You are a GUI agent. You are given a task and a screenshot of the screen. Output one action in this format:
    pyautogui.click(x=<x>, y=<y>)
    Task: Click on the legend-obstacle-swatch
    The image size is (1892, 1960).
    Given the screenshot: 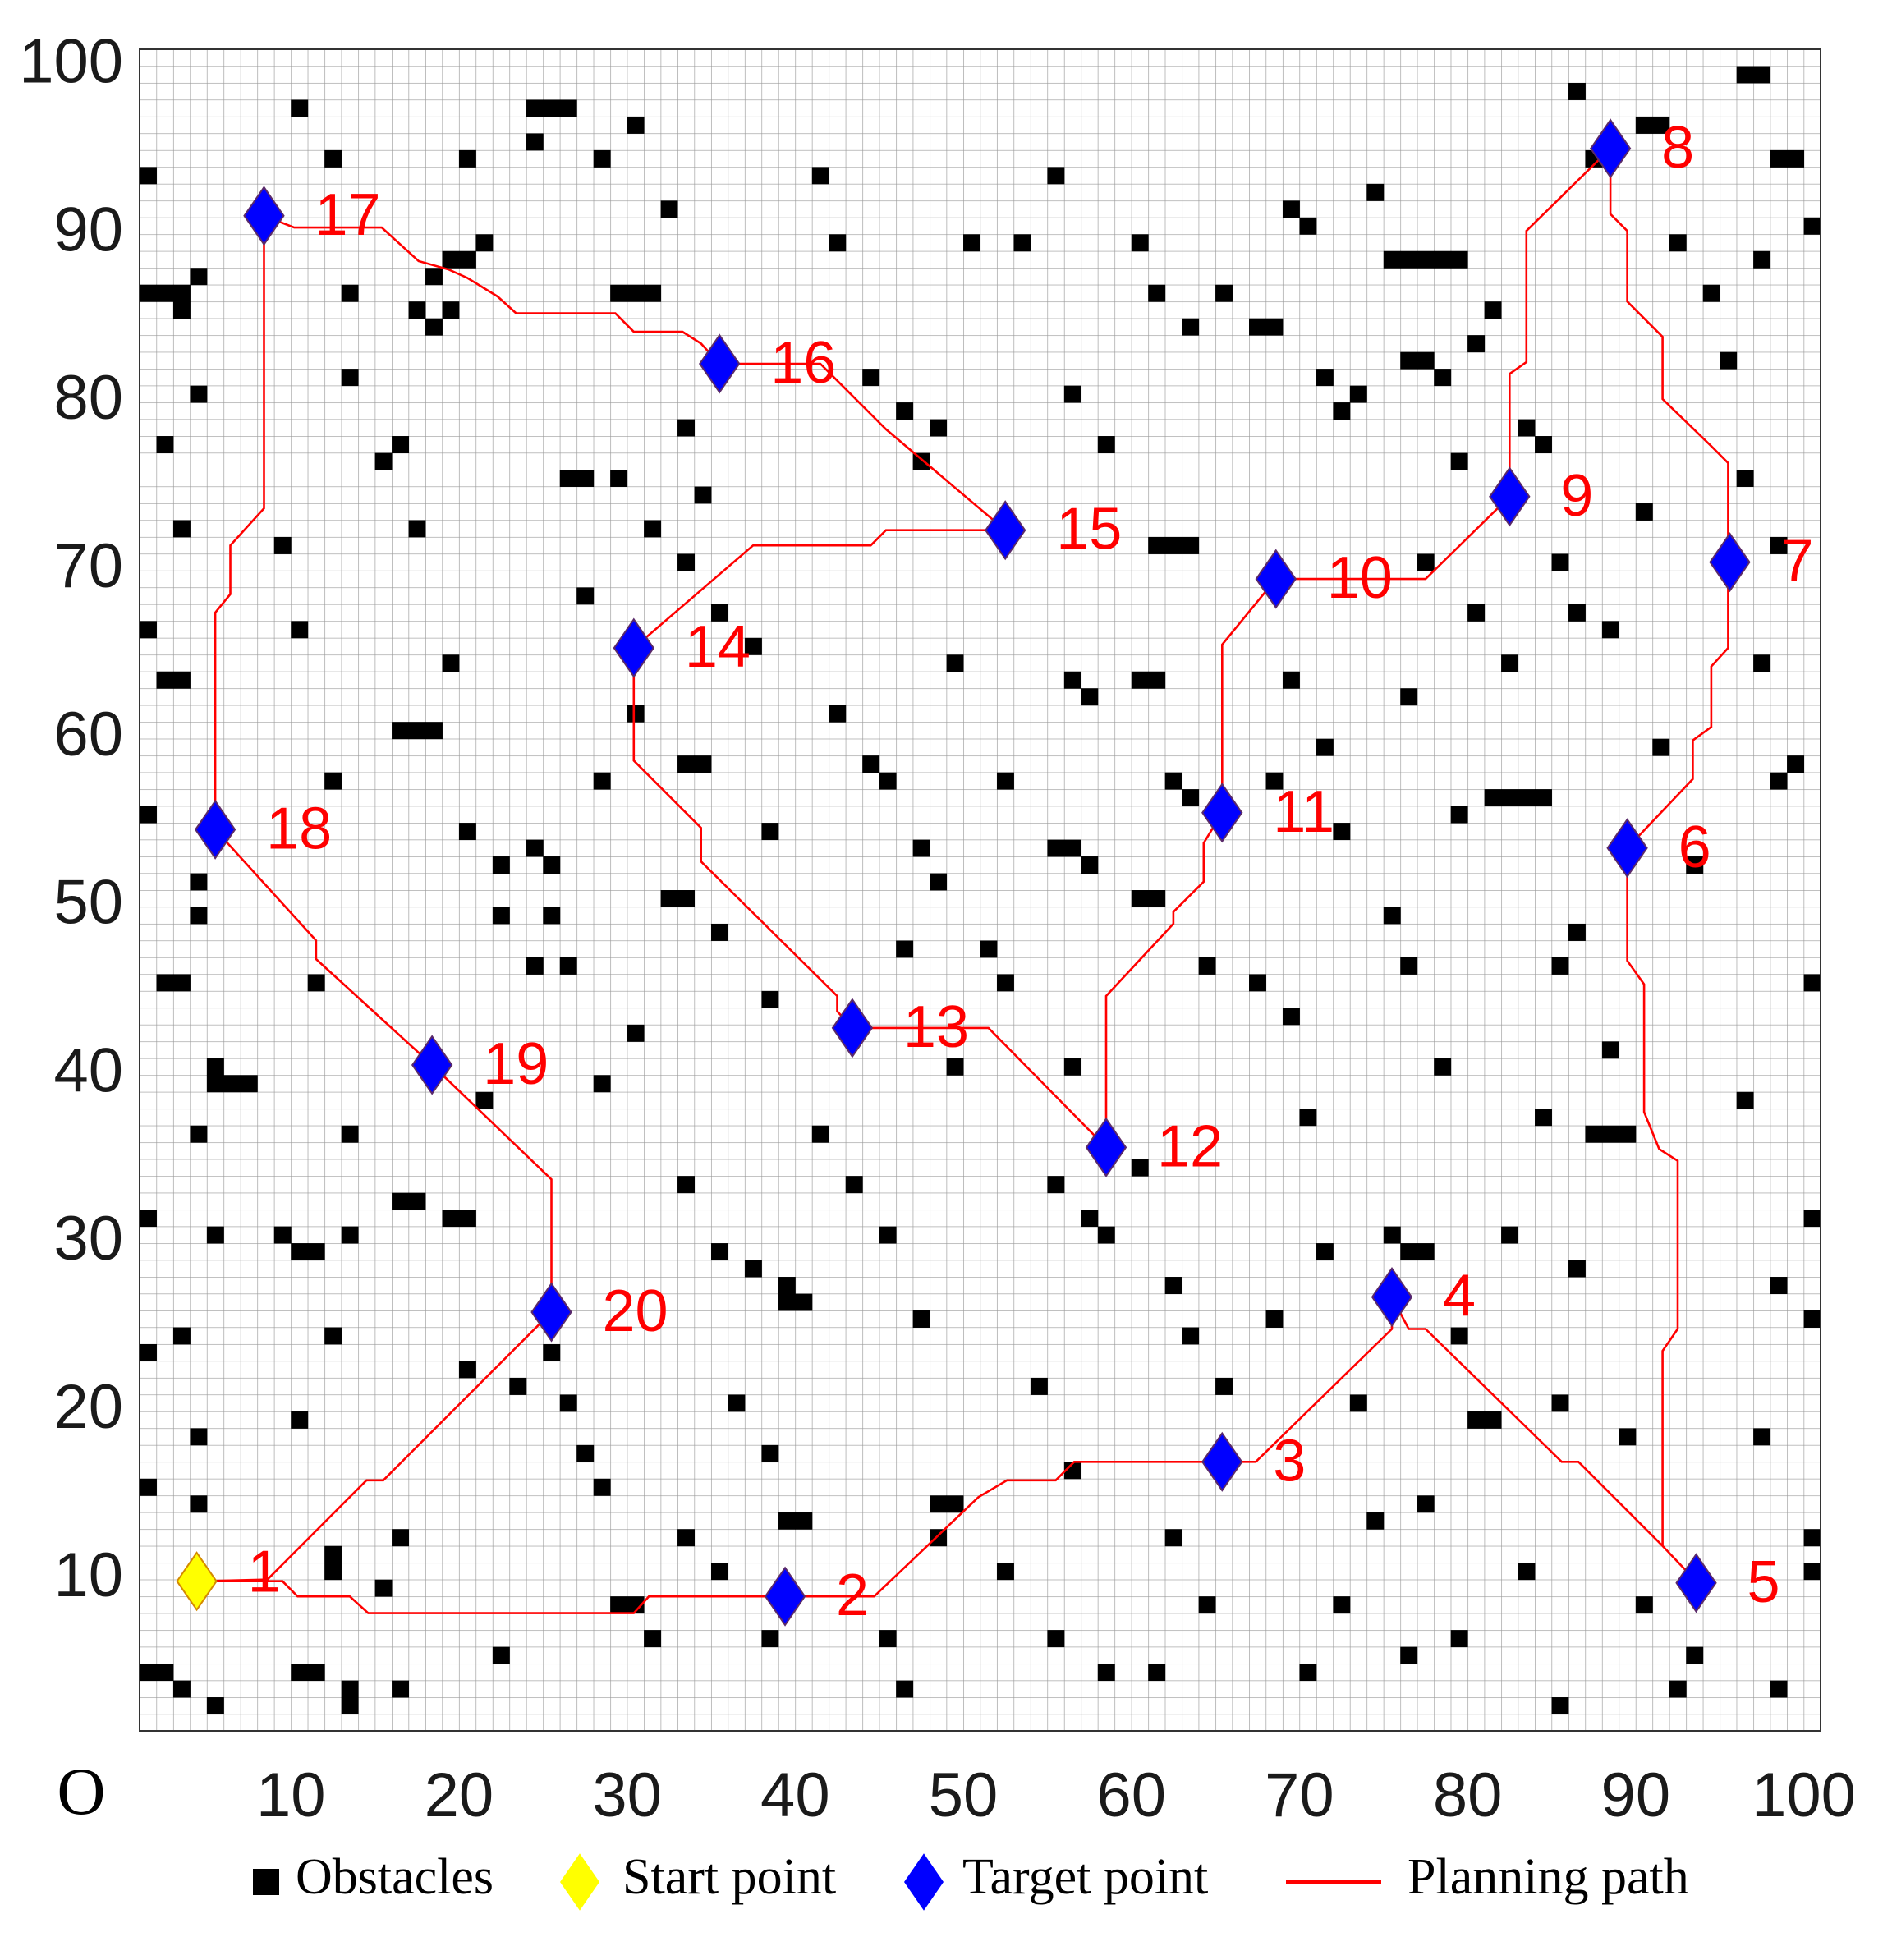 What is the action you would take?
    pyautogui.click(x=266, y=1882)
    